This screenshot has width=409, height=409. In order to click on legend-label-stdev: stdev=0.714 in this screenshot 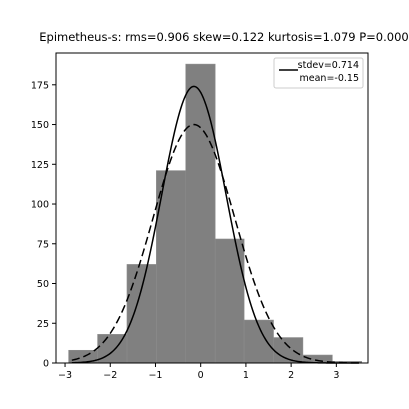, I will do `click(328, 65)`.